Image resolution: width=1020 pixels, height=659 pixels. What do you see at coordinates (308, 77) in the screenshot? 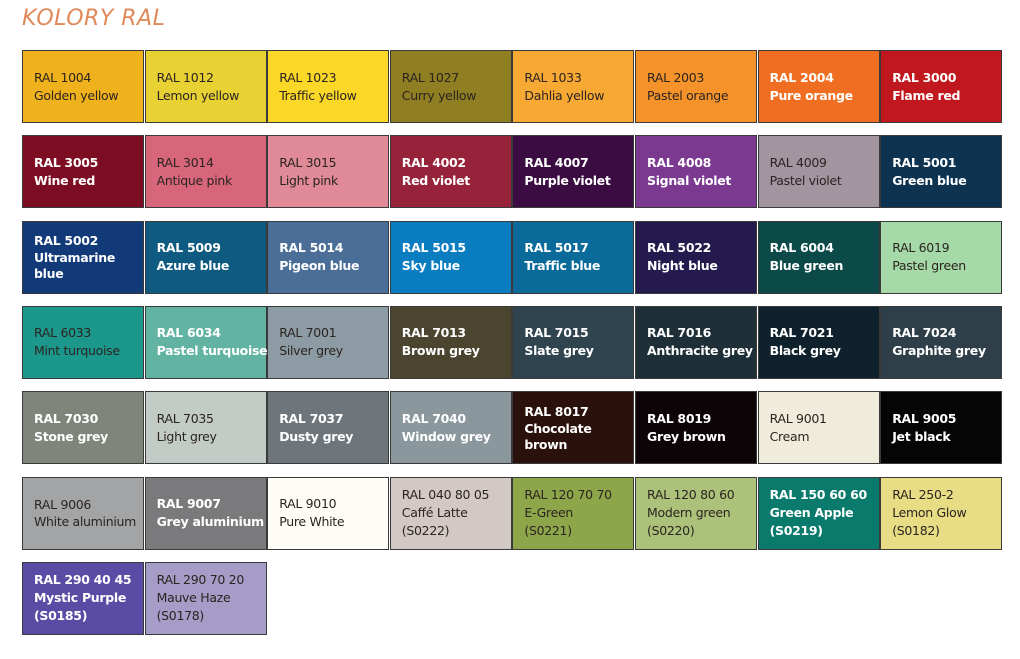
I see `swatch-code: RAL 1023` at bounding box center [308, 77].